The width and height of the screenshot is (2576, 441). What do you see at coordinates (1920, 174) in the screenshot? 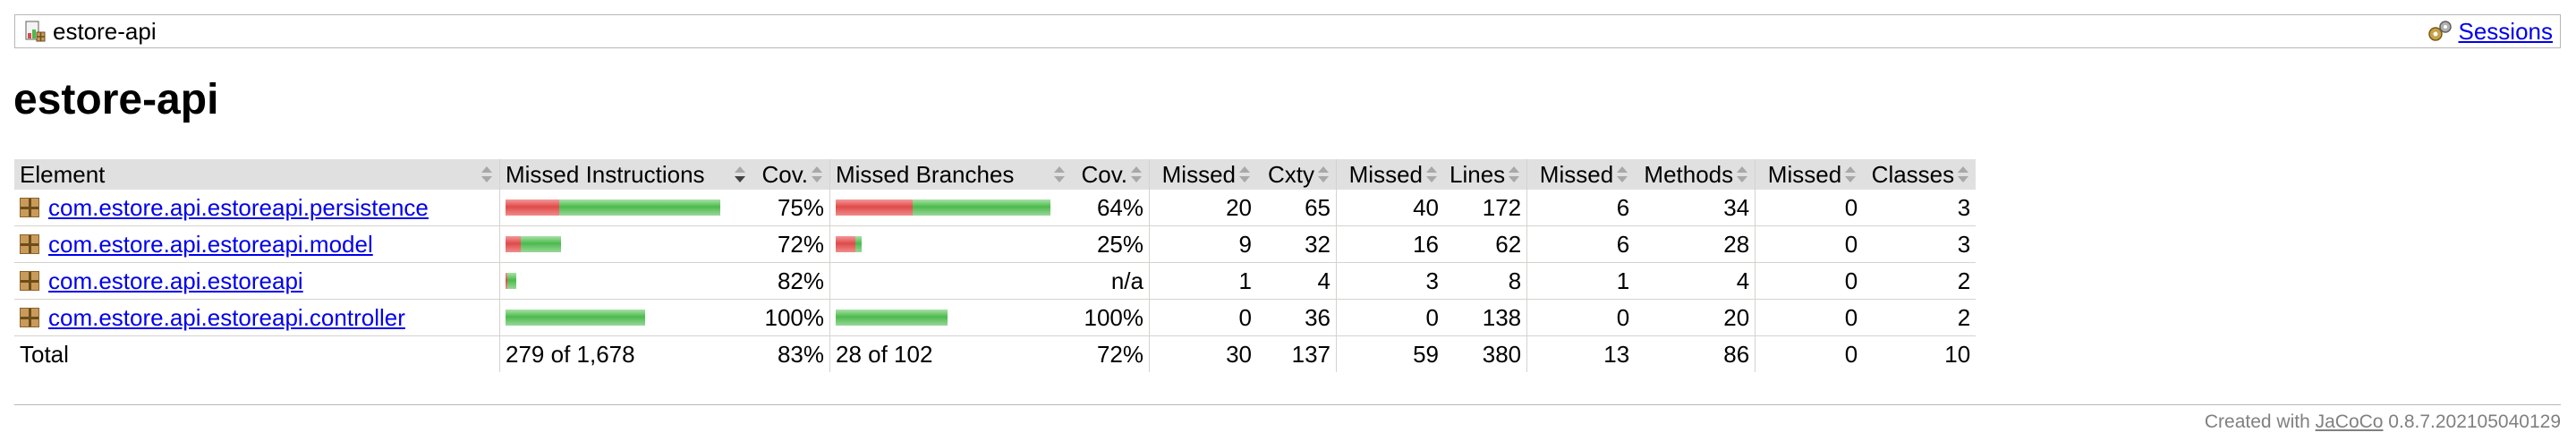
I see `header-classes: Classes` at bounding box center [1920, 174].